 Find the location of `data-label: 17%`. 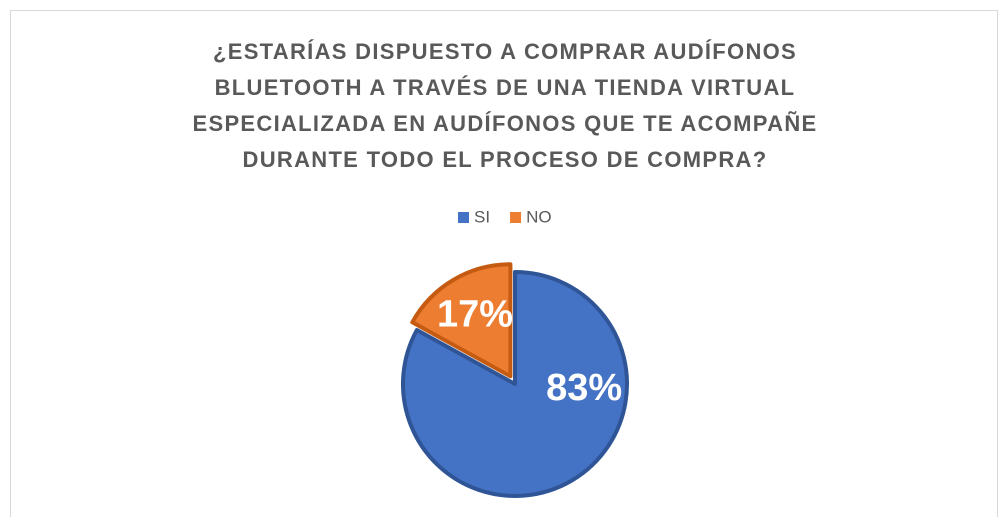

data-label: 17% is located at coordinates (475, 315).